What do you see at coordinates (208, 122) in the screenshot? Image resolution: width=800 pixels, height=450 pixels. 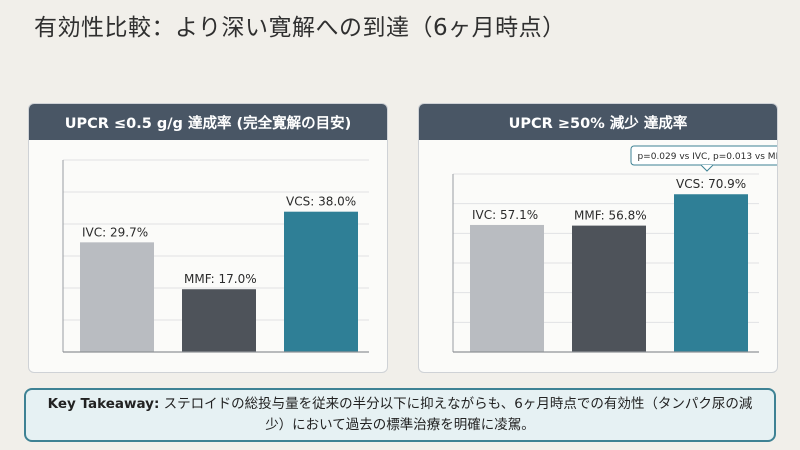 I see `chart-title: UPCR ≤0.5 g/g 達成率 (完全寛解の目安)` at bounding box center [208, 122].